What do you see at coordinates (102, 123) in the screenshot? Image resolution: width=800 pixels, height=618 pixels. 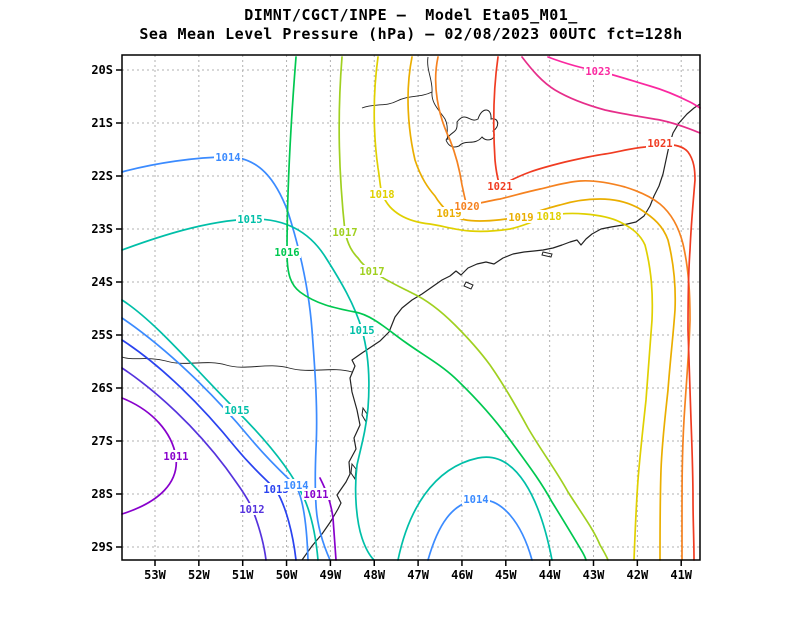 I see `y-axis-label: 21S` at bounding box center [102, 123].